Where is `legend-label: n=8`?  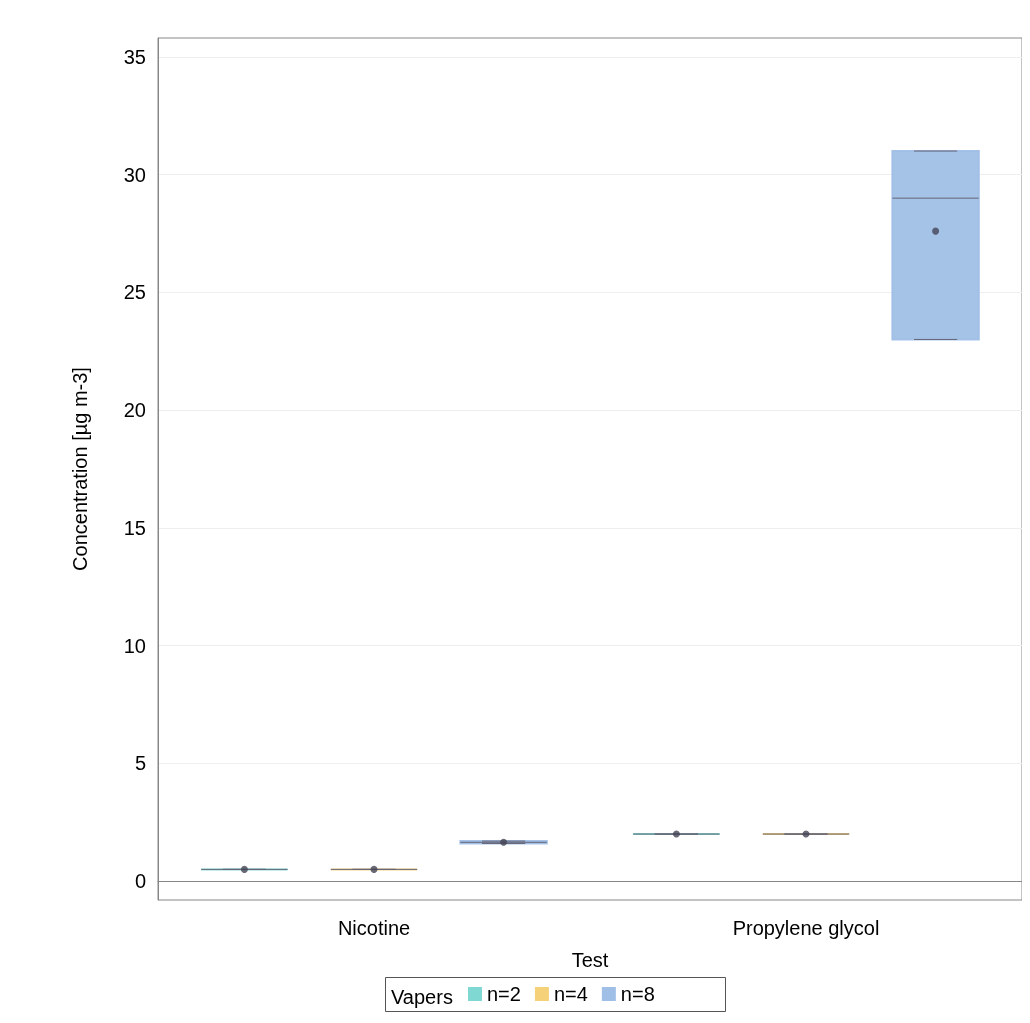
legend-label: n=8 is located at coordinates (637, 994).